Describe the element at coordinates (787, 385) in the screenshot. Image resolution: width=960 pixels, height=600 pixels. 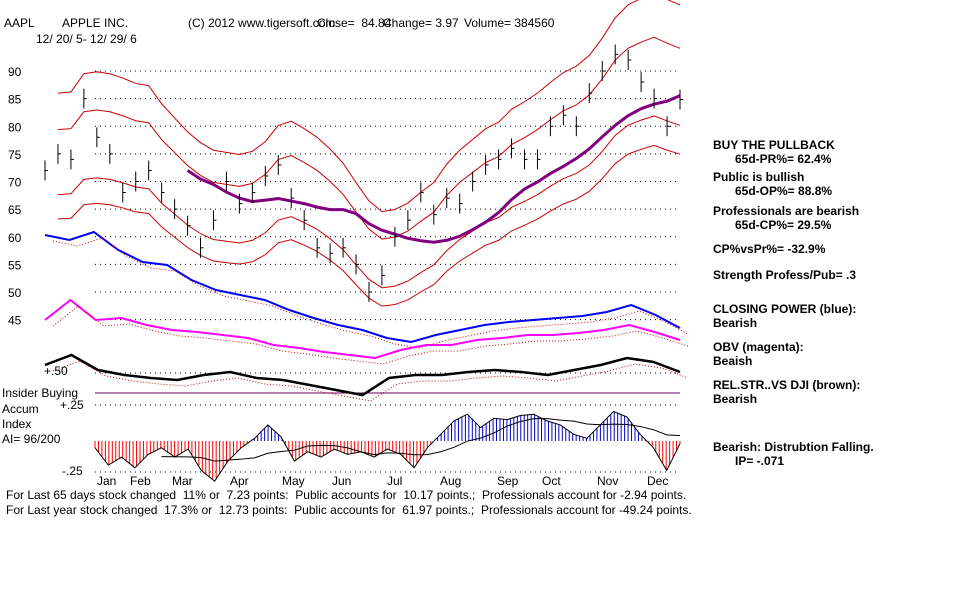
I see `panel-title: REL.STR..VS DJI (brown):` at that location.